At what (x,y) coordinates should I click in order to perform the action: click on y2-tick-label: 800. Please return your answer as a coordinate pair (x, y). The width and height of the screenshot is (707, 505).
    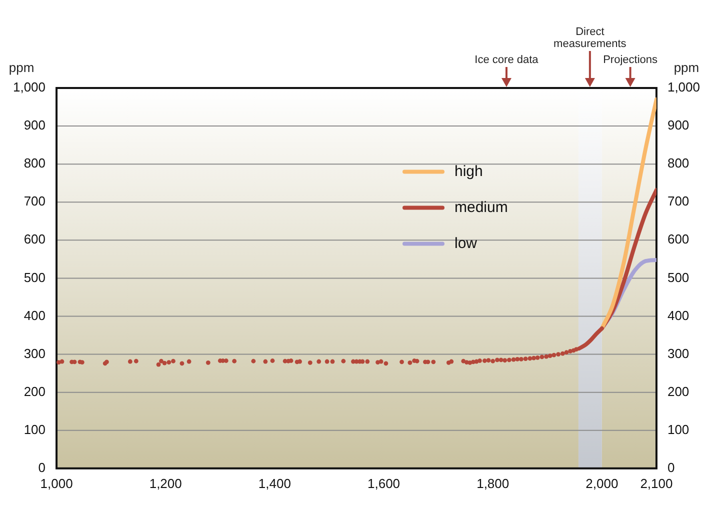
    Looking at the image, I should click on (678, 163).